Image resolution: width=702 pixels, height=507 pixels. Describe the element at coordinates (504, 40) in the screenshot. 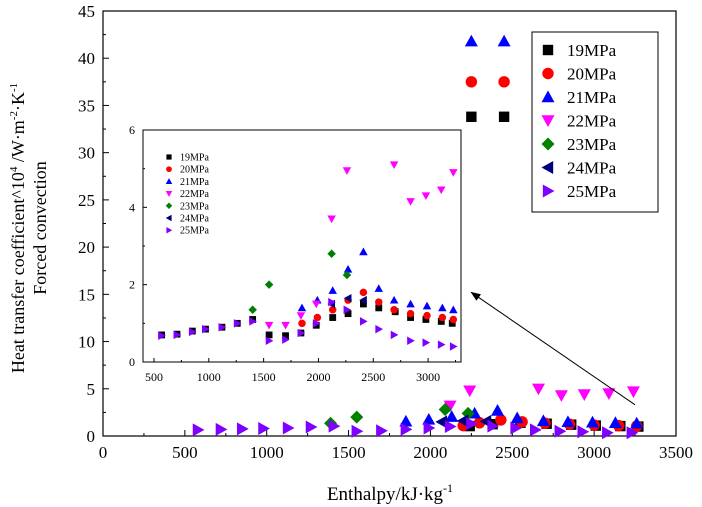

I see `offscale-marker-21MPa` at that location.